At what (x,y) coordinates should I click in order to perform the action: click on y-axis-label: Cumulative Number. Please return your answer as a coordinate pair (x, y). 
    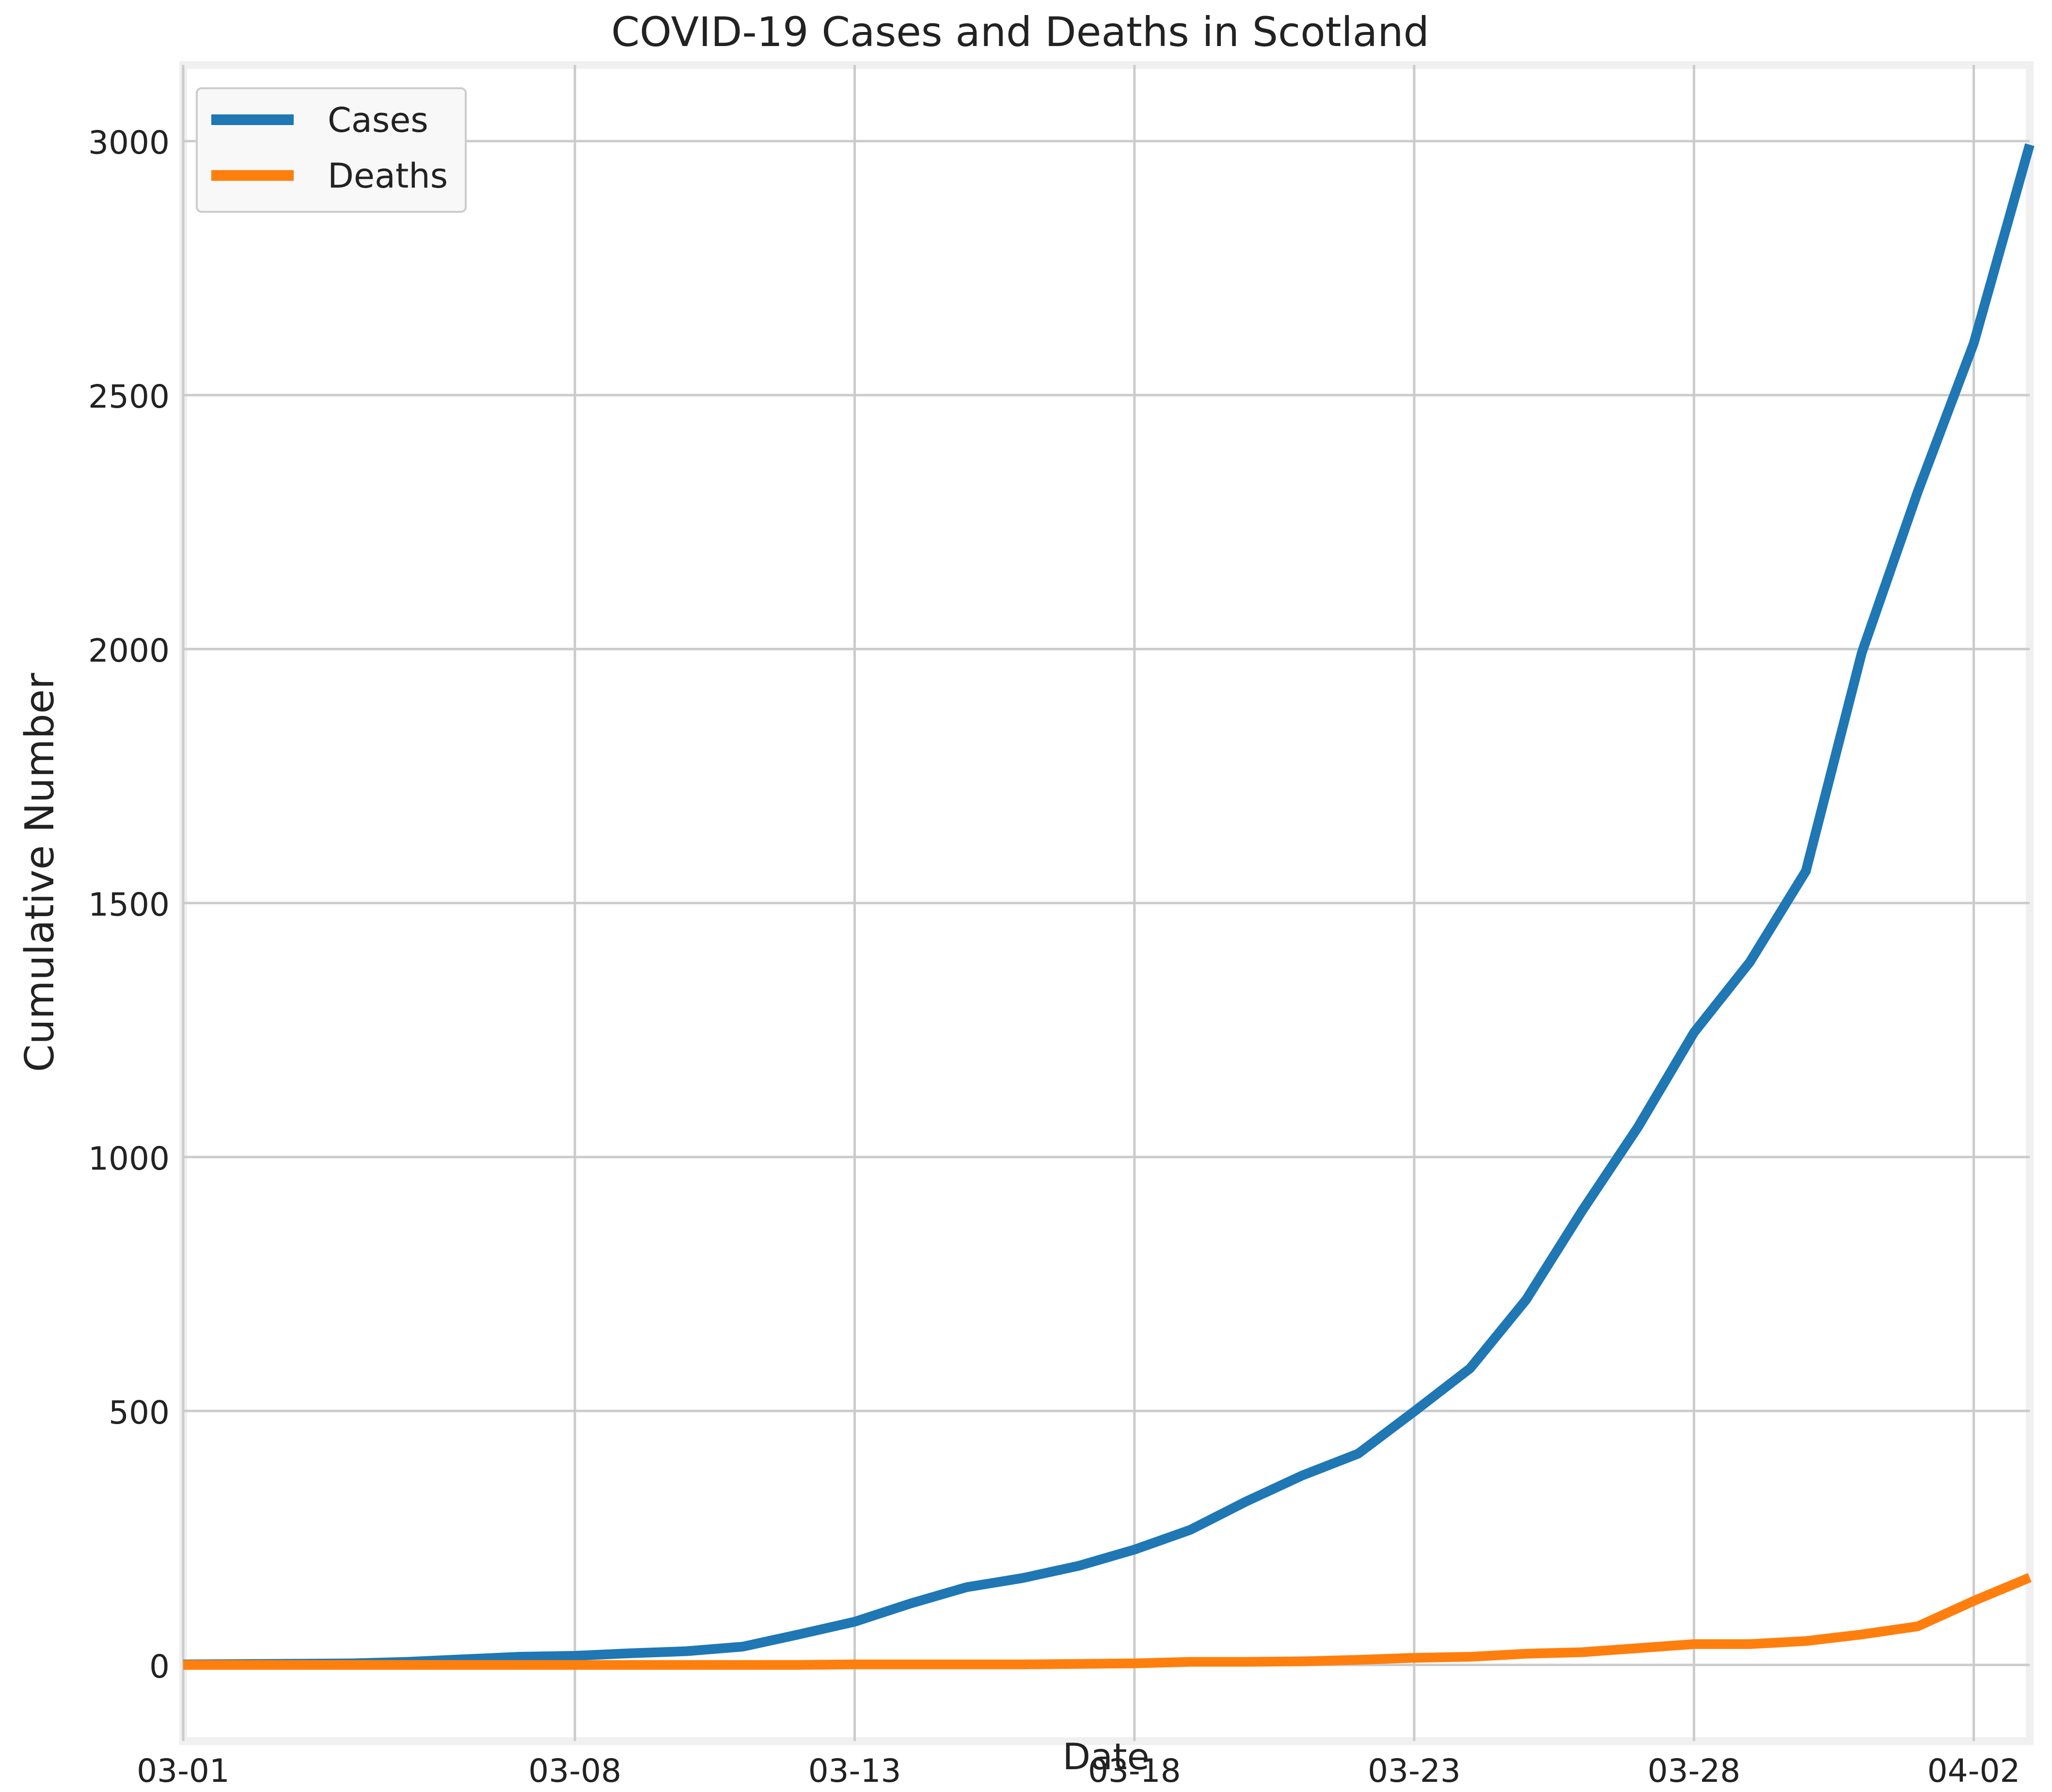
    Looking at the image, I should click on (40, 872).